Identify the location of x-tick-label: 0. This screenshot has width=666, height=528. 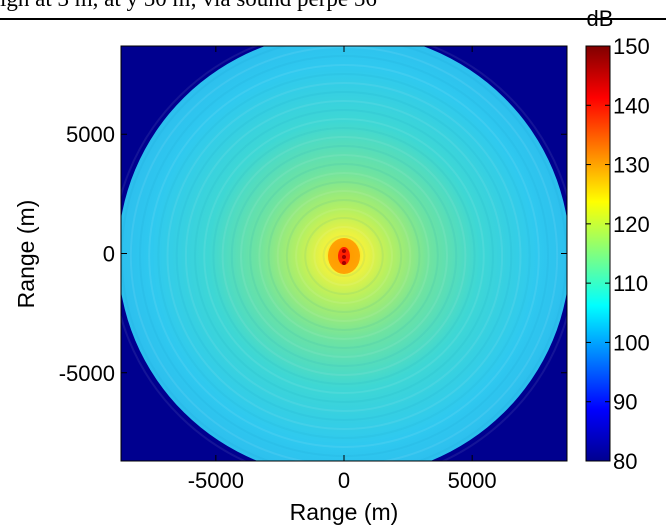
(344, 480).